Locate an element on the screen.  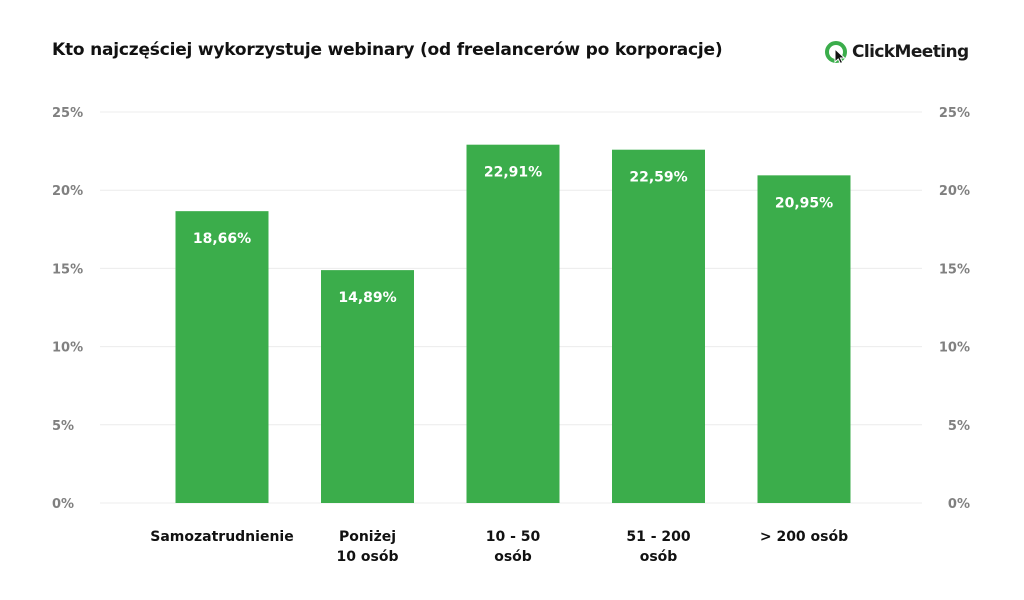
y-tick-label-right: 20% is located at coordinates (954, 191).